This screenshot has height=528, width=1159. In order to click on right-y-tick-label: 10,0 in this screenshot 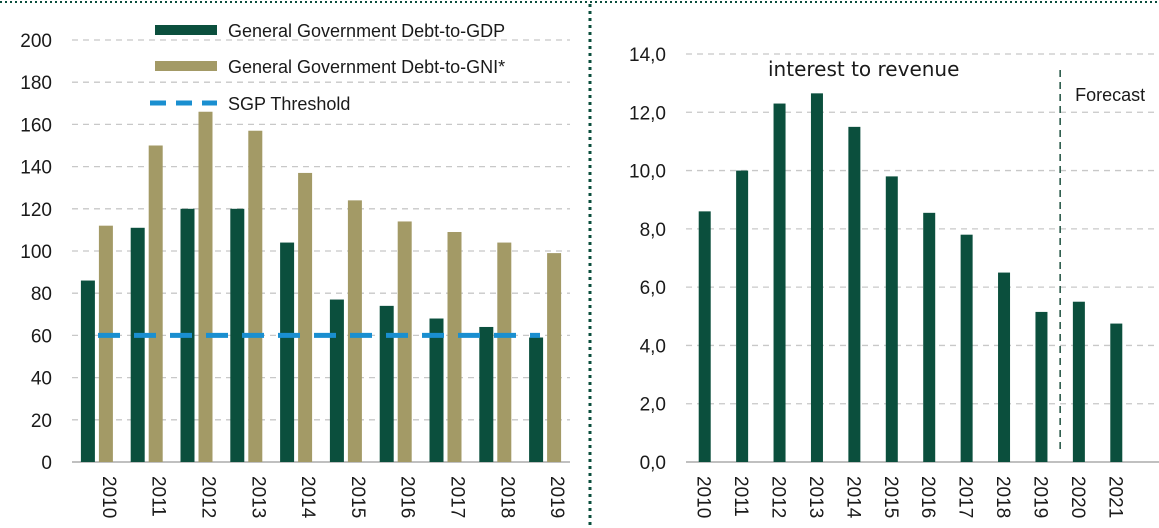, I will do `click(647, 172)`.